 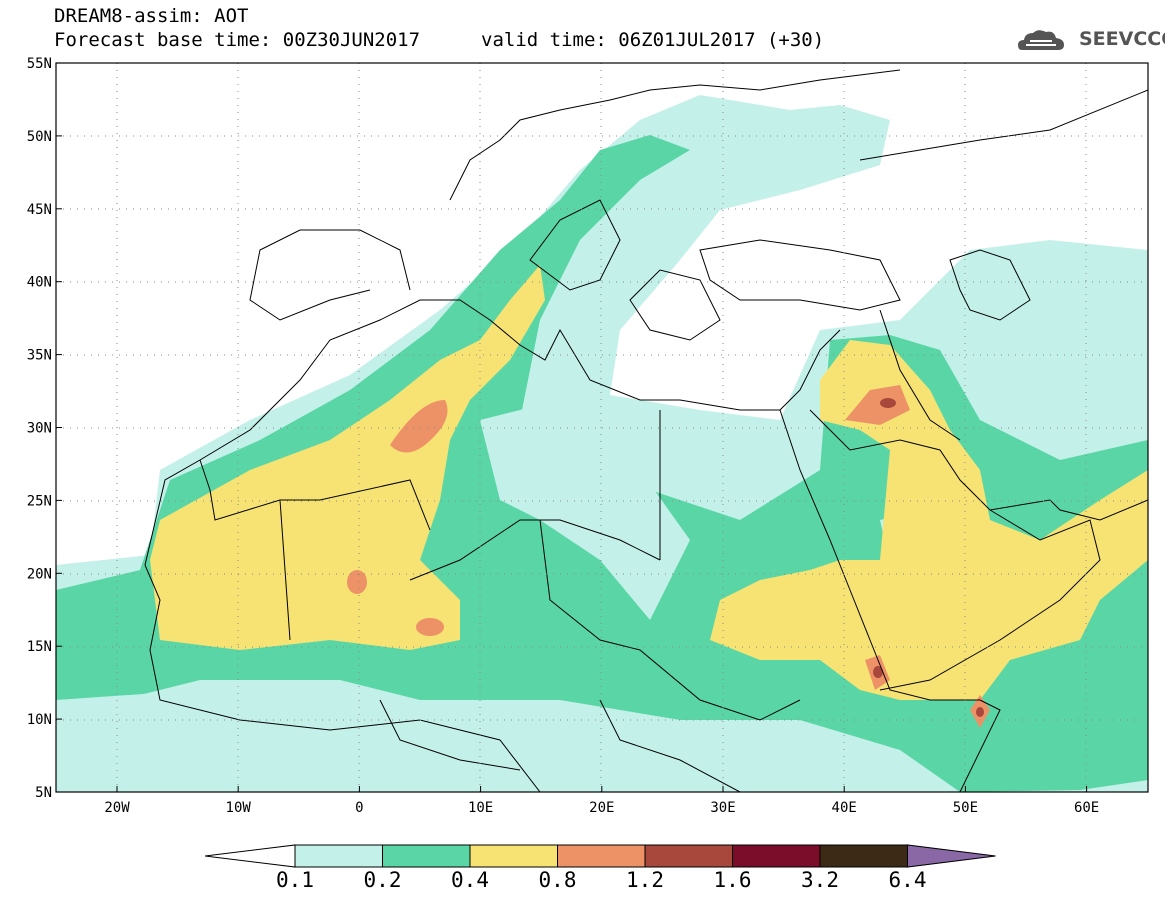 What do you see at coordinates (39, 210) in the screenshot?
I see `lat-tick-label: 45N` at bounding box center [39, 210].